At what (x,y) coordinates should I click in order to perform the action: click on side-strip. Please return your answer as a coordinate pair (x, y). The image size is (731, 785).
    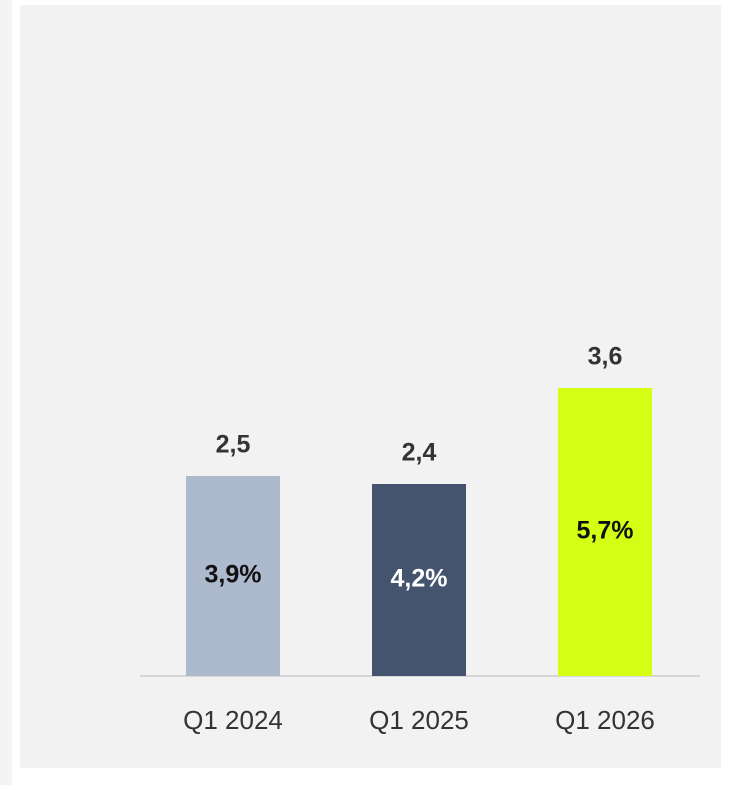
    Looking at the image, I should click on (6, 392).